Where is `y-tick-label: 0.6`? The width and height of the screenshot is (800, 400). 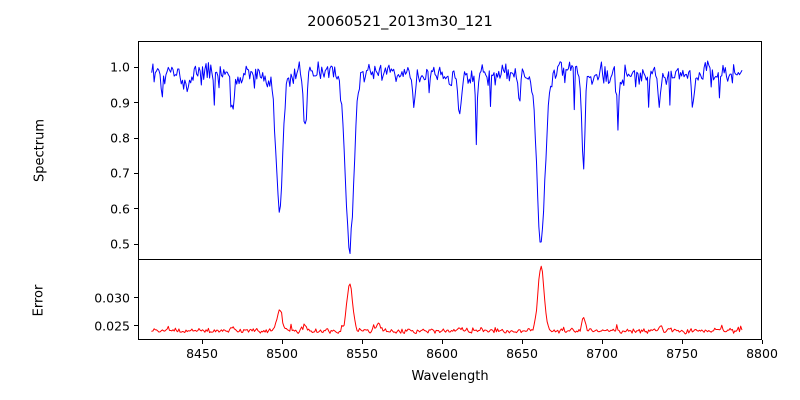
y-tick-label: 0.6 is located at coordinates (120, 209).